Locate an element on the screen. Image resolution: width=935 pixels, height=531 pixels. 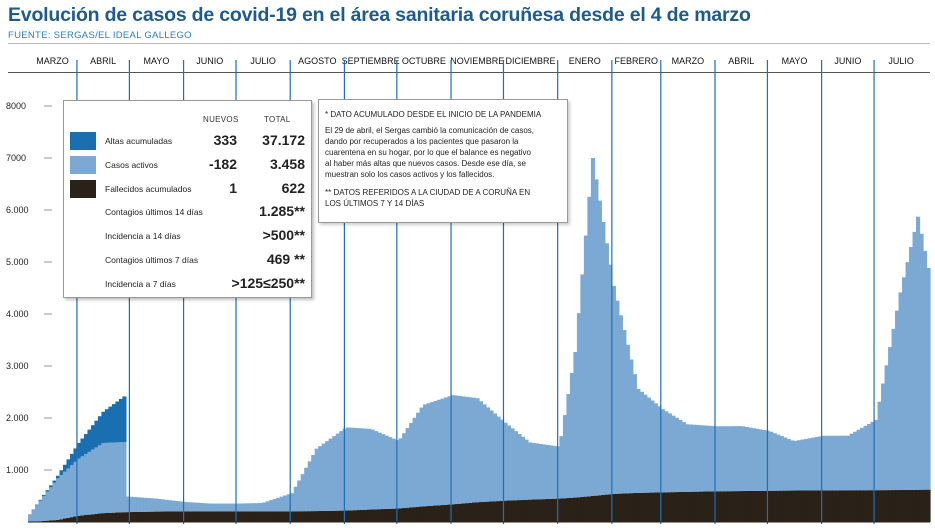
row-incidencia-7: Incidencia a 7 días >125≤250** is located at coordinates (187, 284).